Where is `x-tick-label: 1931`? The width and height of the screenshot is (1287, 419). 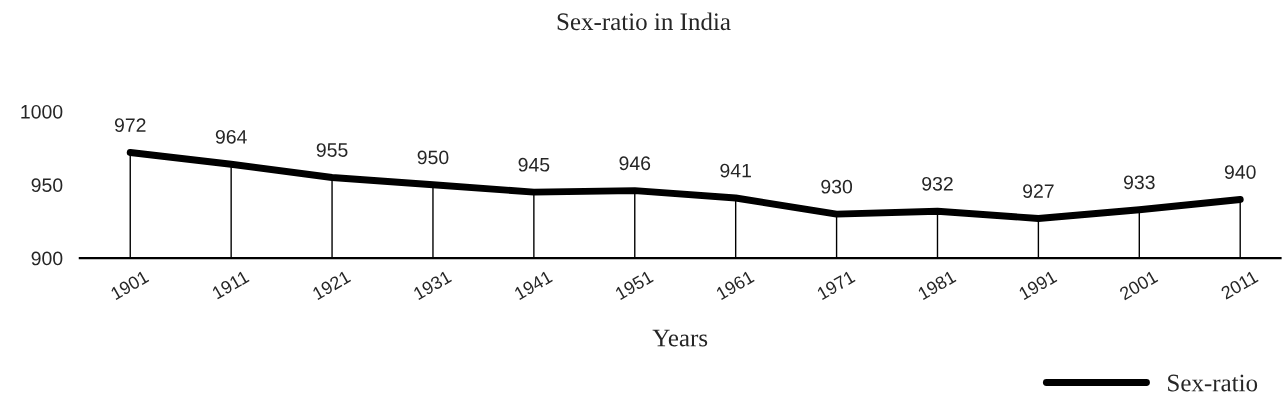
x-tick-label: 1931 is located at coordinates (432, 285).